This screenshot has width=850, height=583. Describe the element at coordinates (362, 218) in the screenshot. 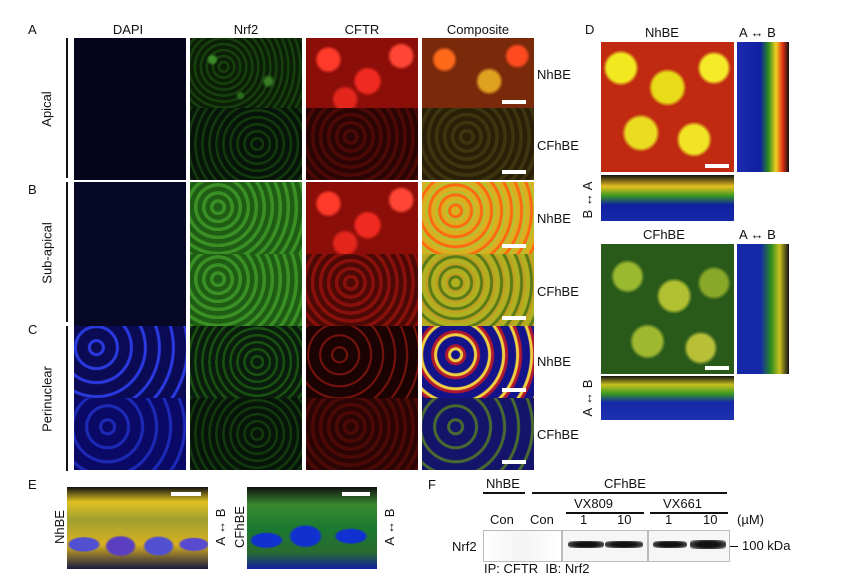

I see `image-subapical-nhbe-cftr` at that location.